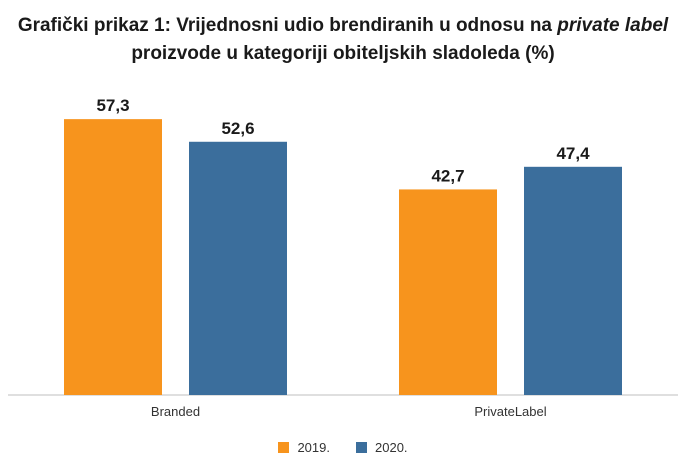 The image size is (686, 471). I want to click on bar-privatelabel-2020, so click(573, 280).